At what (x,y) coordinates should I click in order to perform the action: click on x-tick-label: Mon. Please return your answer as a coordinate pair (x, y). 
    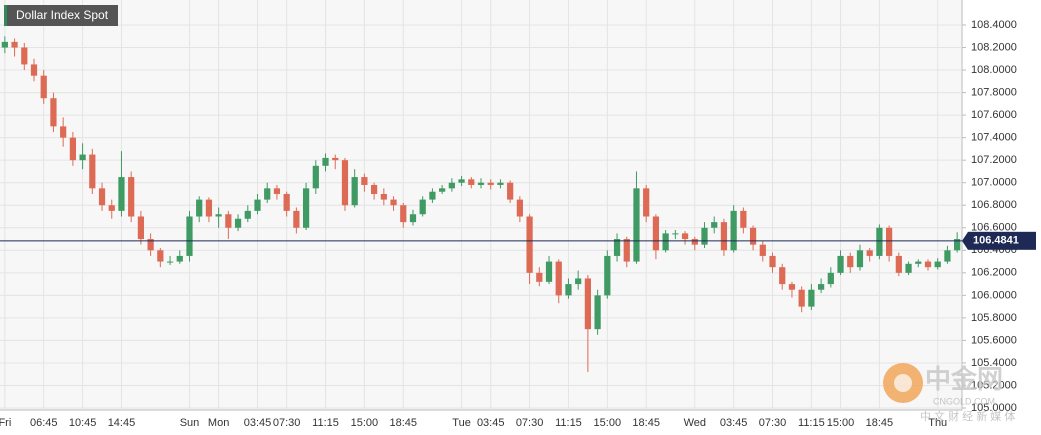
    Looking at the image, I should click on (218, 423).